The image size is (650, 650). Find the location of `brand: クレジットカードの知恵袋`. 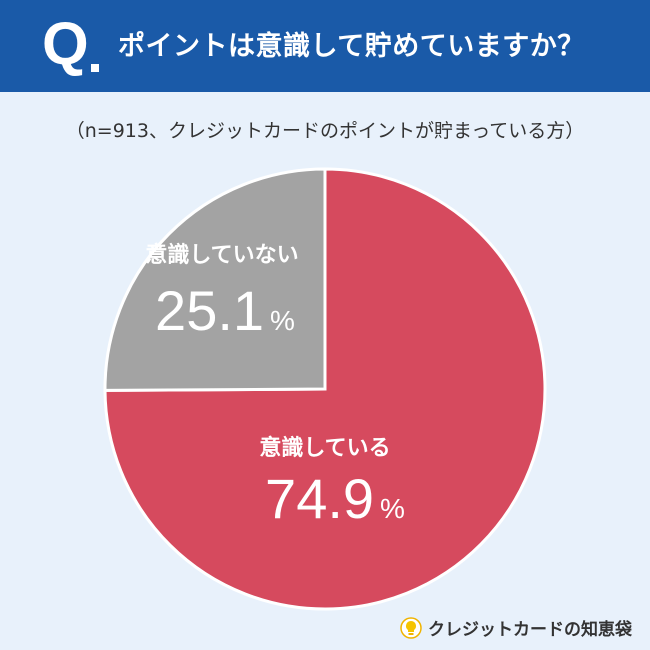

brand: クレジットカードの知恵袋 is located at coordinates (516, 627).